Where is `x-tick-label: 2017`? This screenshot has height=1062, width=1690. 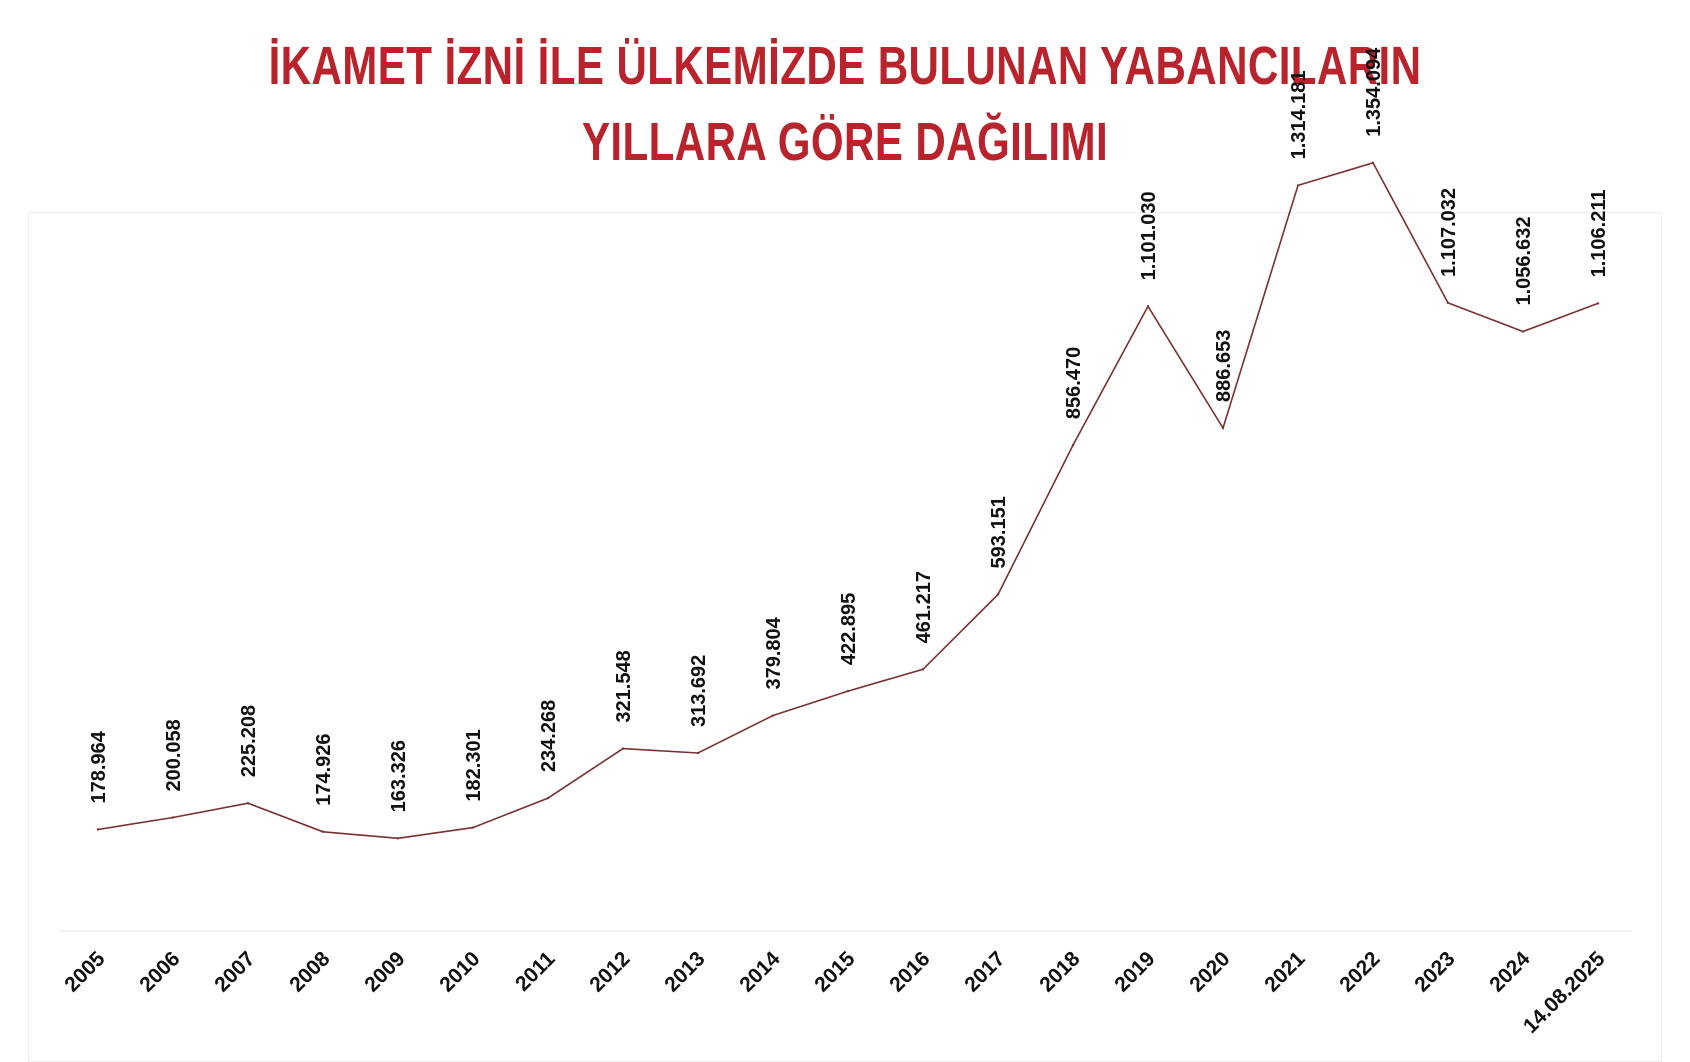
x-tick-label: 2017 is located at coordinates (984, 971).